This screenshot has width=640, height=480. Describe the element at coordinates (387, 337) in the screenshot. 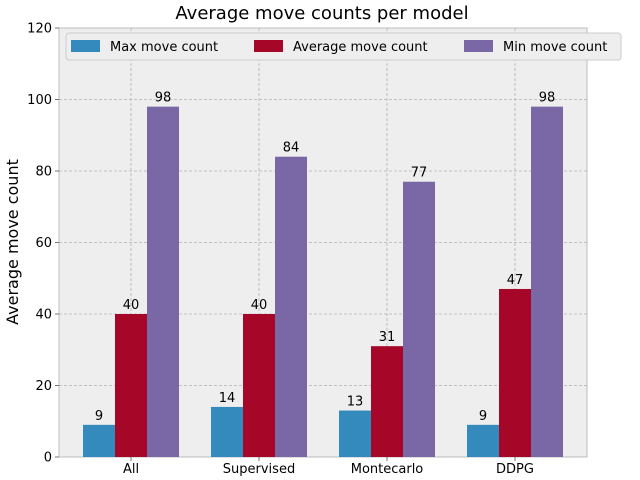

I see `bar-label-1-2: 31` at that location.